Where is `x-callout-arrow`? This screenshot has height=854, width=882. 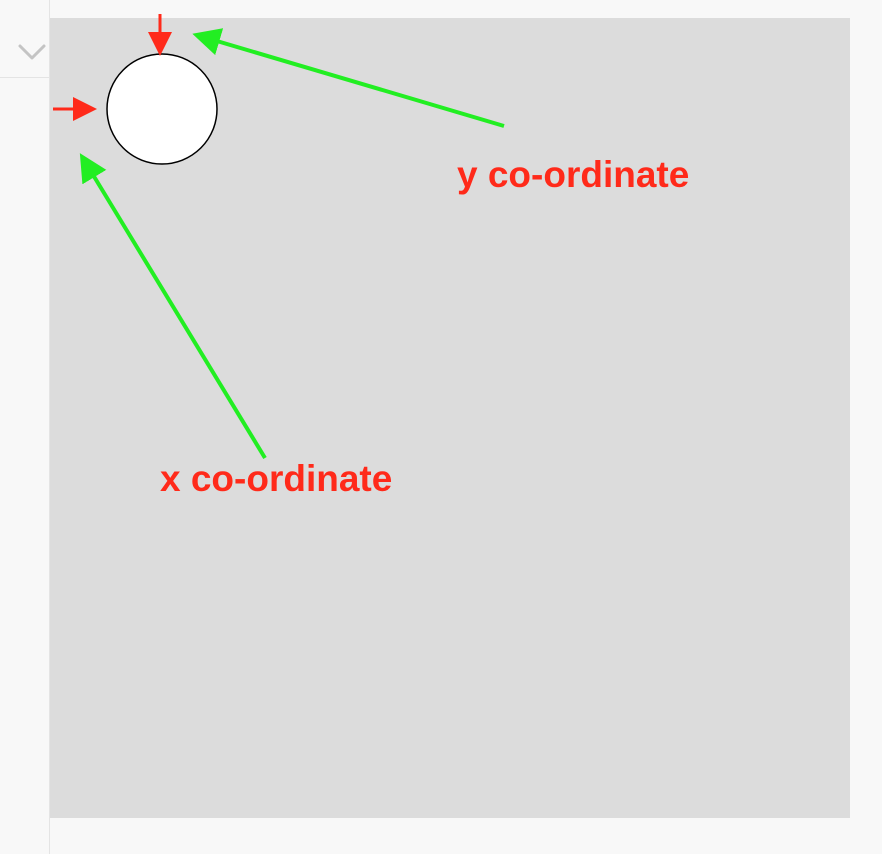
x-callout-arrow is located at coordinates (173, 306).